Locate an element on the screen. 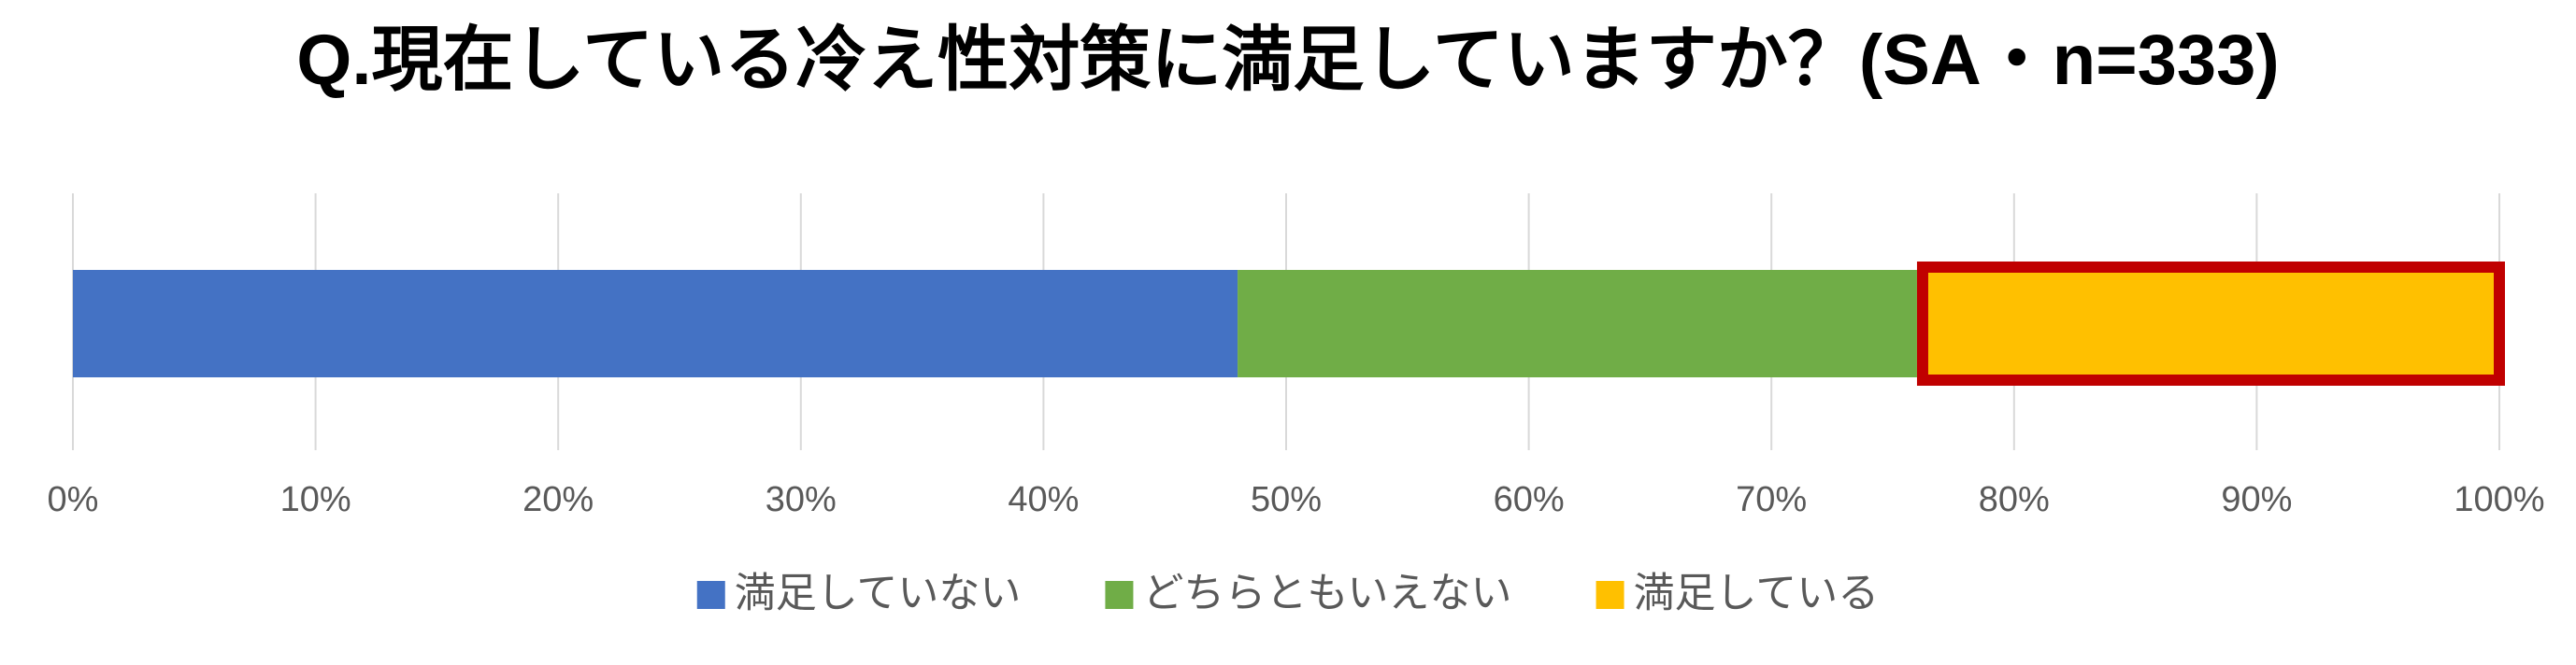 This screenshot has width=2576, height=665. x-tick-label: 50% is located at coordinates (1286, 499).